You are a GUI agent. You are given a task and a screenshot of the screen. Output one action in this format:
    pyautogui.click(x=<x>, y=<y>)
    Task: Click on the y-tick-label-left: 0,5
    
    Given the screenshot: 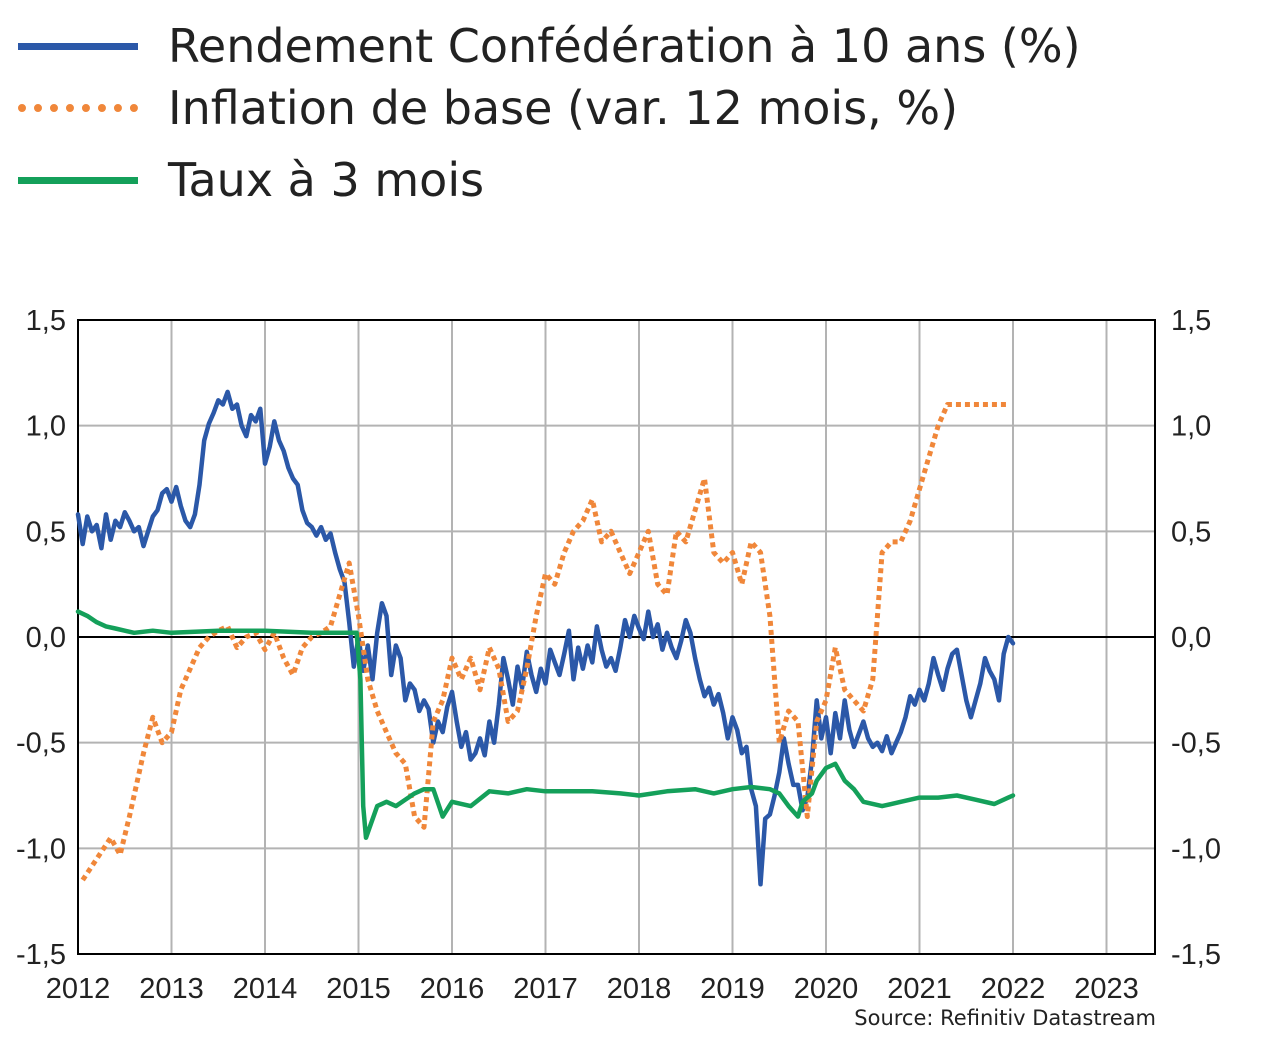 What is the action you would take?
    pyautogui.click(x=46, y=532)
    